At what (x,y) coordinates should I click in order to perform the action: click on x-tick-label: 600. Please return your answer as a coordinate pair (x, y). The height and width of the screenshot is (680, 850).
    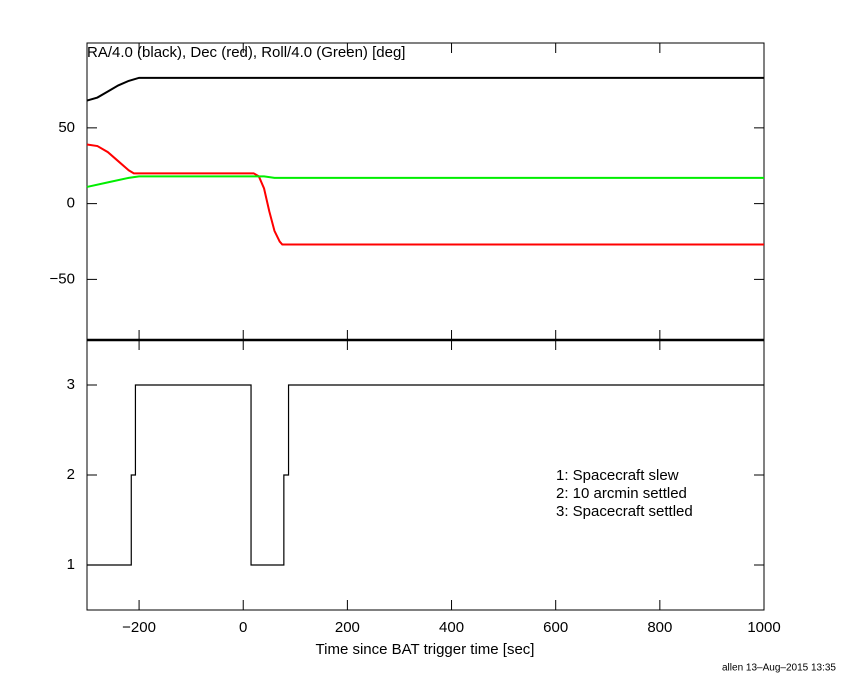
    Looking at the image, I should click on (555, 627).